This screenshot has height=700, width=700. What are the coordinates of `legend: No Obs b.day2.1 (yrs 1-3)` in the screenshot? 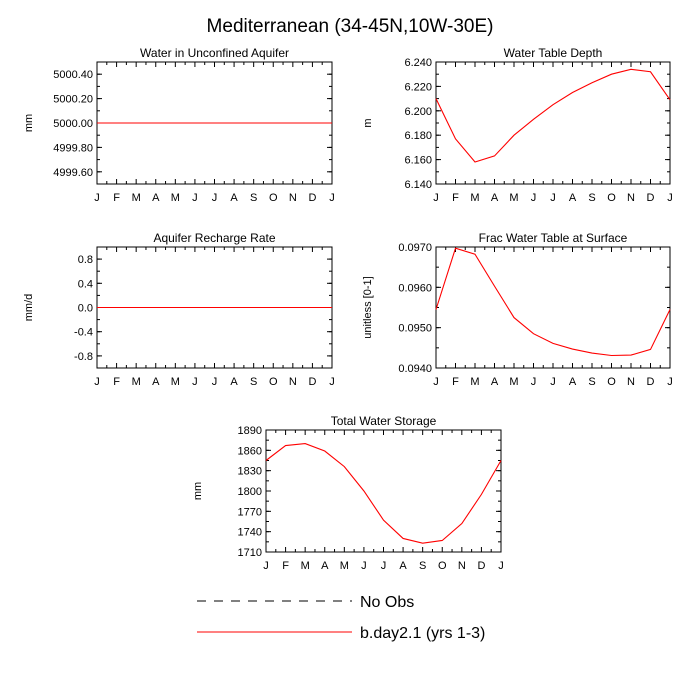 It's located at (341, 618).